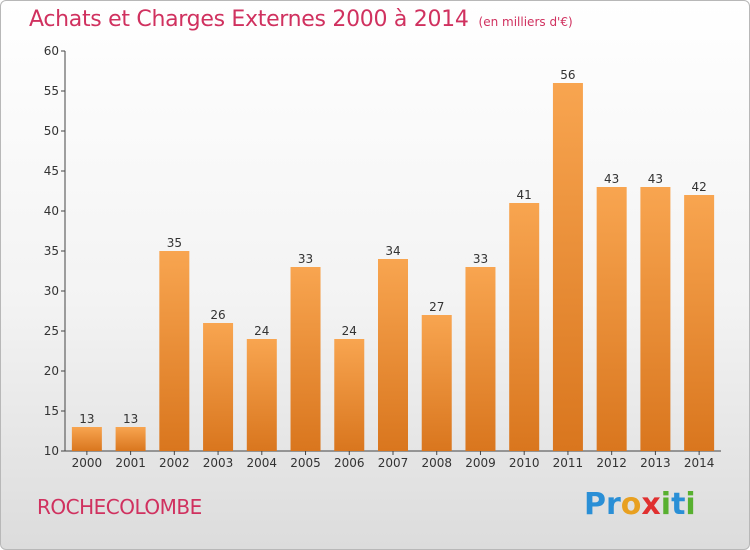 The height and width of the screenshot is (550, 750). Describe the element at coordinates (174, 351) in the screenshot. I see `bar-2002` at that location.